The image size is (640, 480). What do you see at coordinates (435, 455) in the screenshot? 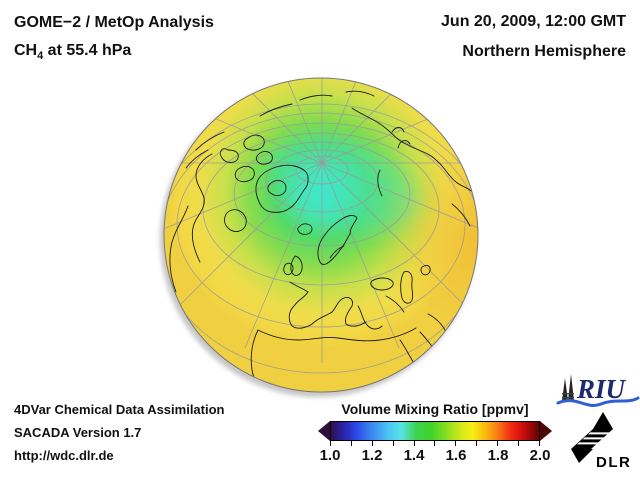
I see `colorbar-tick-labels: 1.0 1.2 1.4 1.6 1.8 2.0` at bounding box center [435, 455].